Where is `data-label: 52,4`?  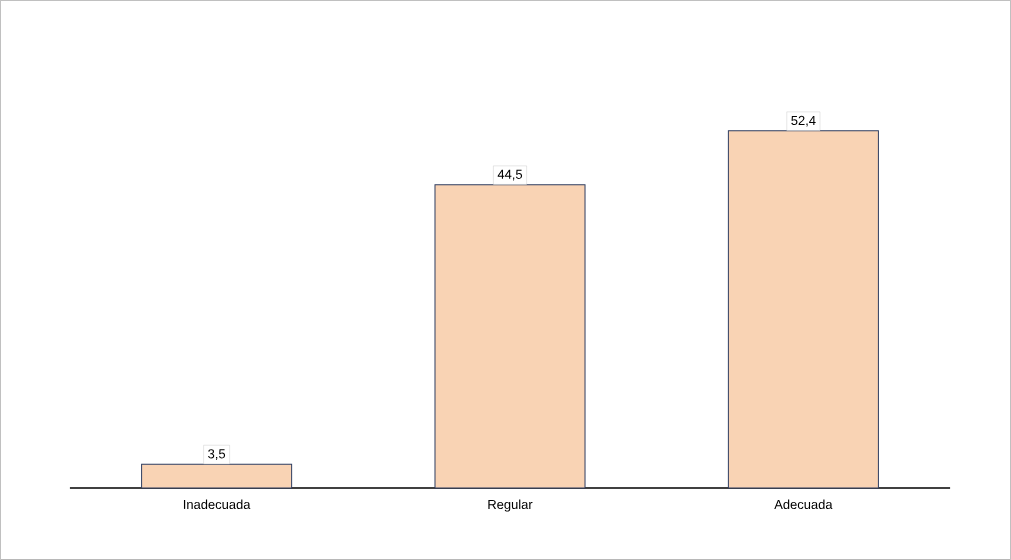
data-label: 52,4 is located at coordinates (803, 121).